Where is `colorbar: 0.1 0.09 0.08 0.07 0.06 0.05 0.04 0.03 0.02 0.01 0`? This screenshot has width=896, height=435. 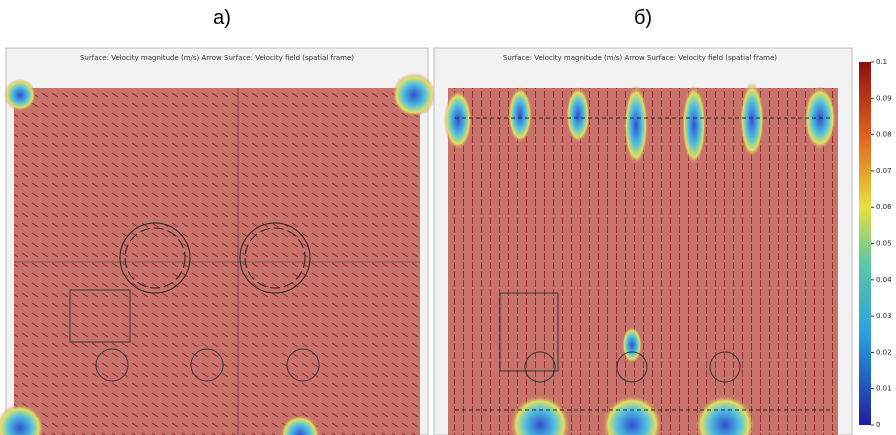
colorbar: 0.1 0.09 0.08 0.07 0.06 0.05 0.04 0.03 0.02 0.01 0 is located at coordinates (875, 243).